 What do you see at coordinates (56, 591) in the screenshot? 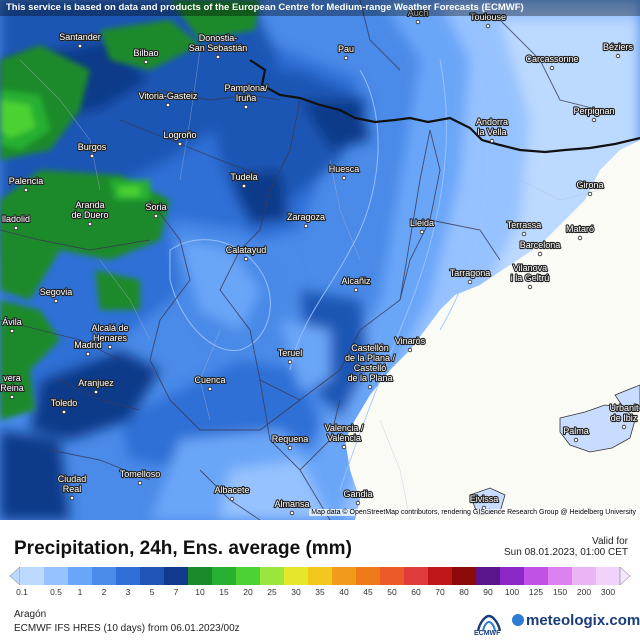
I see `legend-level-label: 0.5` at bounding box center [56, 591].